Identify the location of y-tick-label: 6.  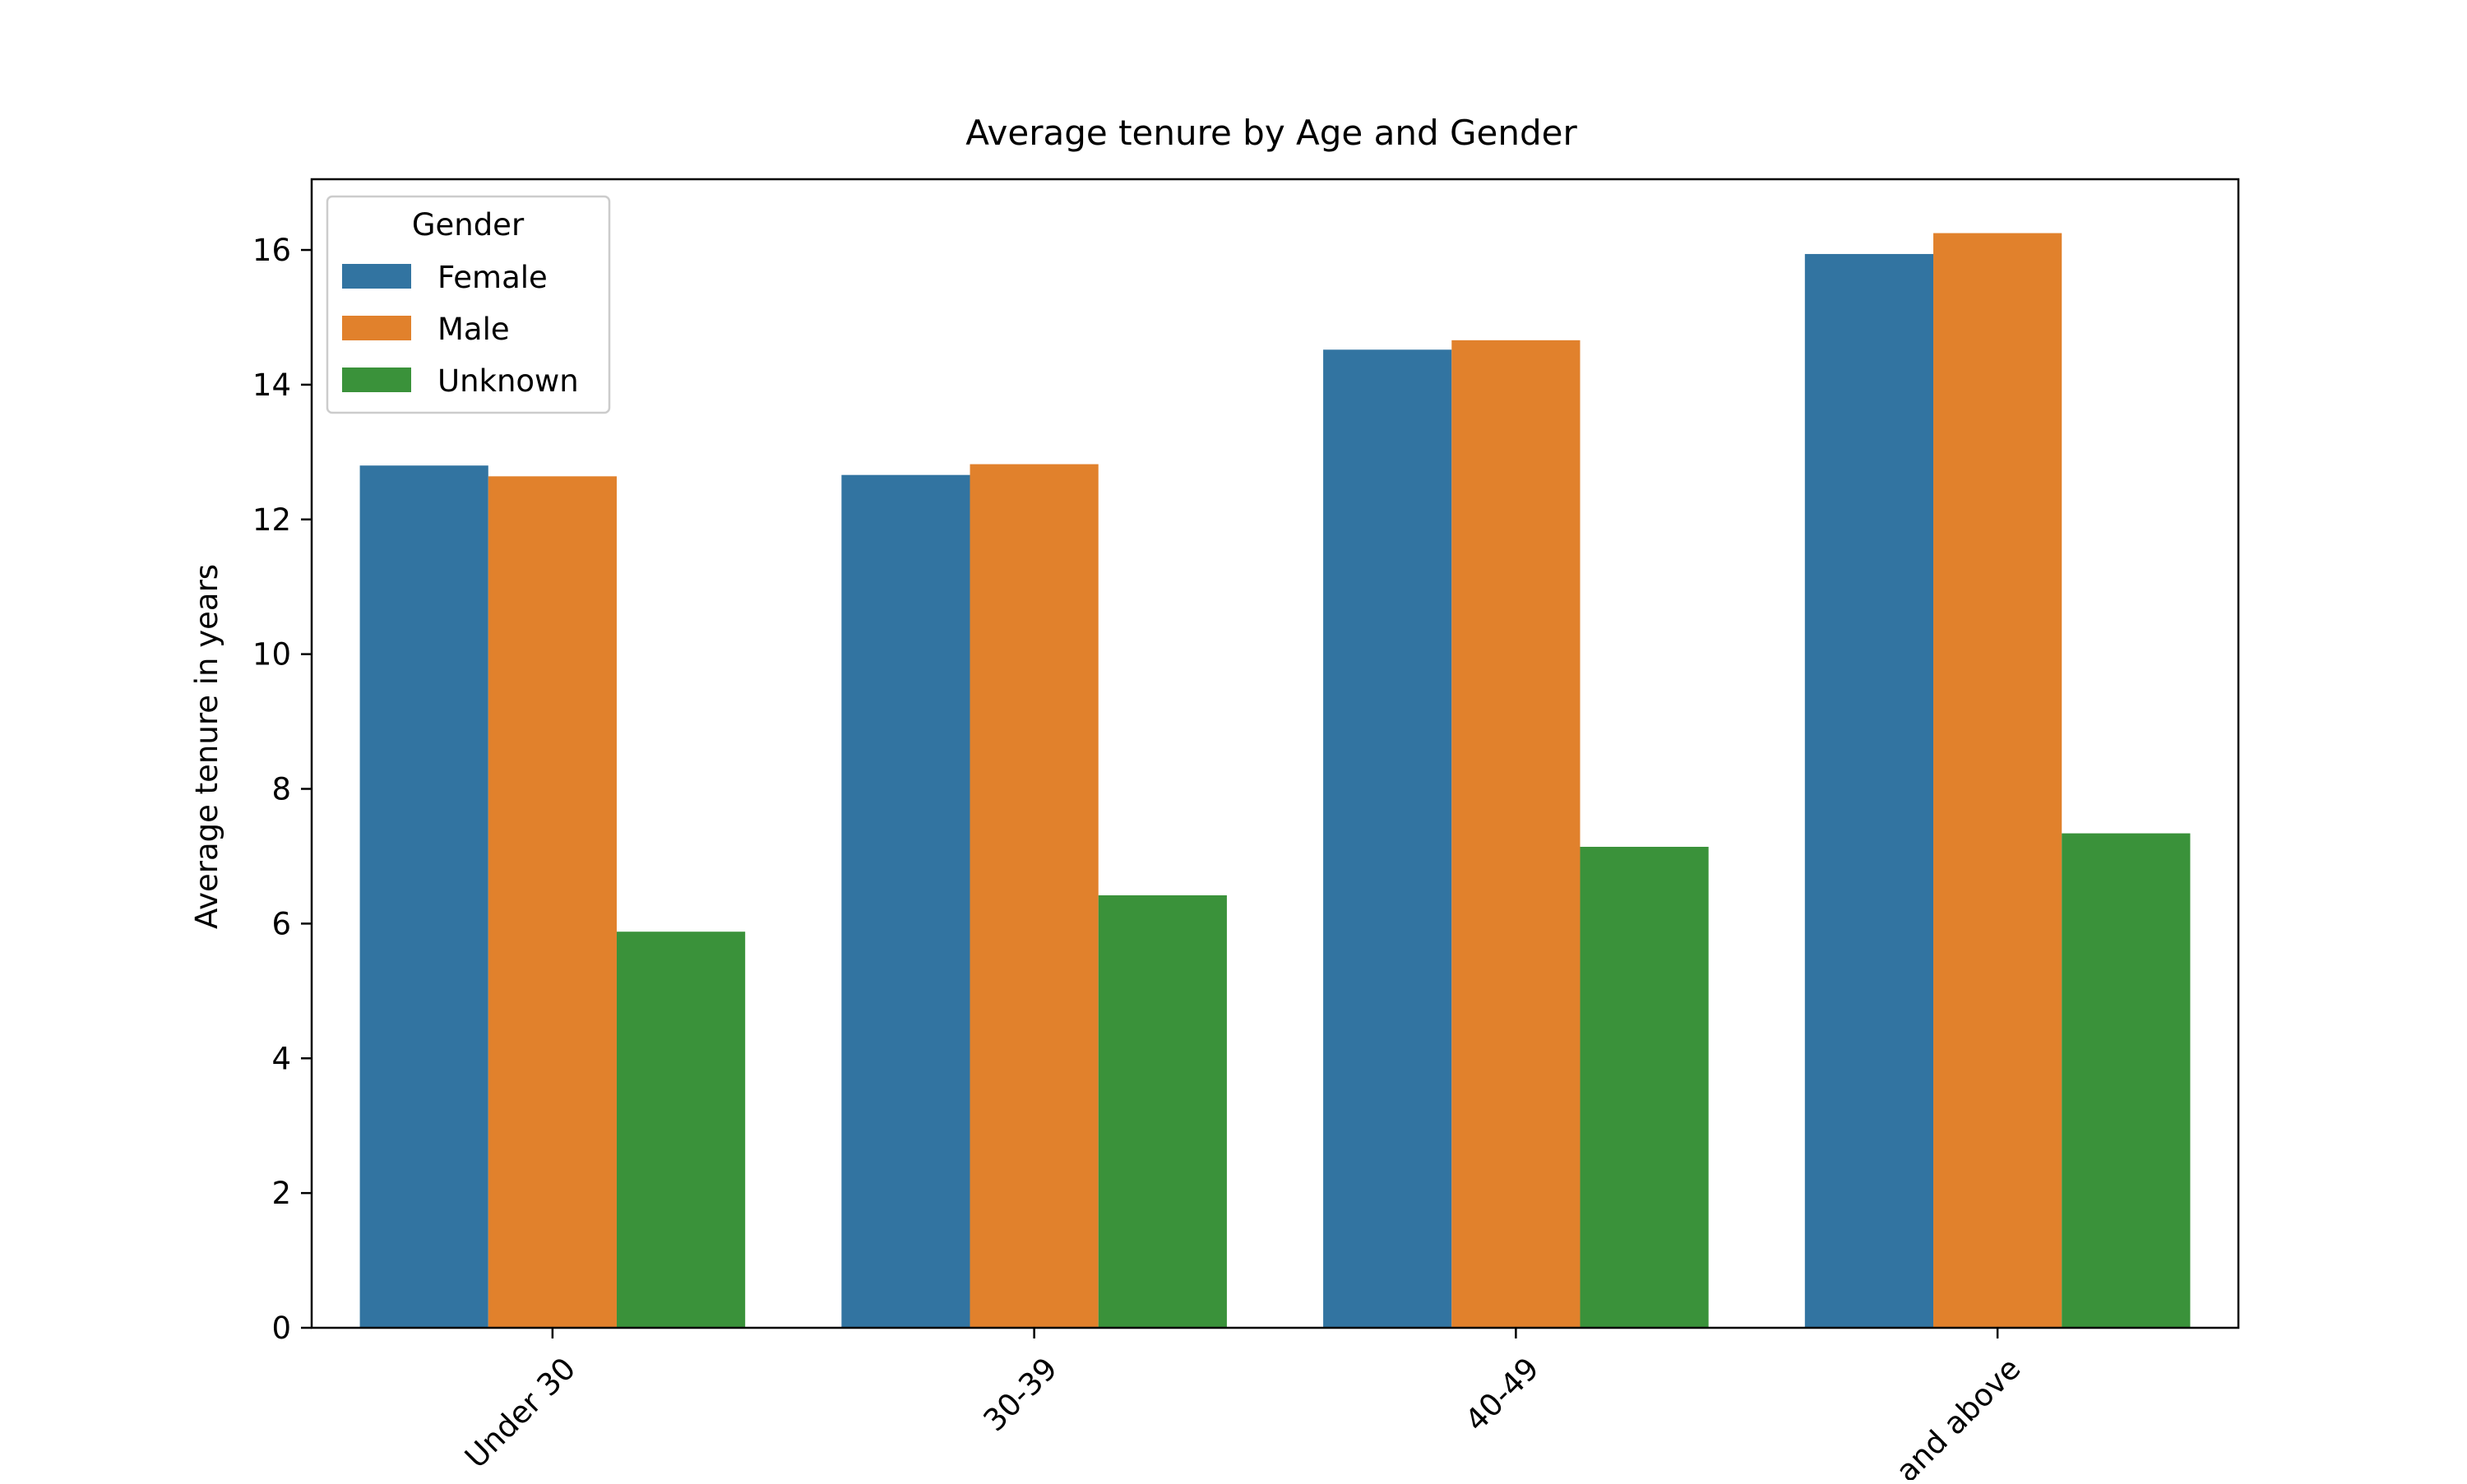
(281, 924).